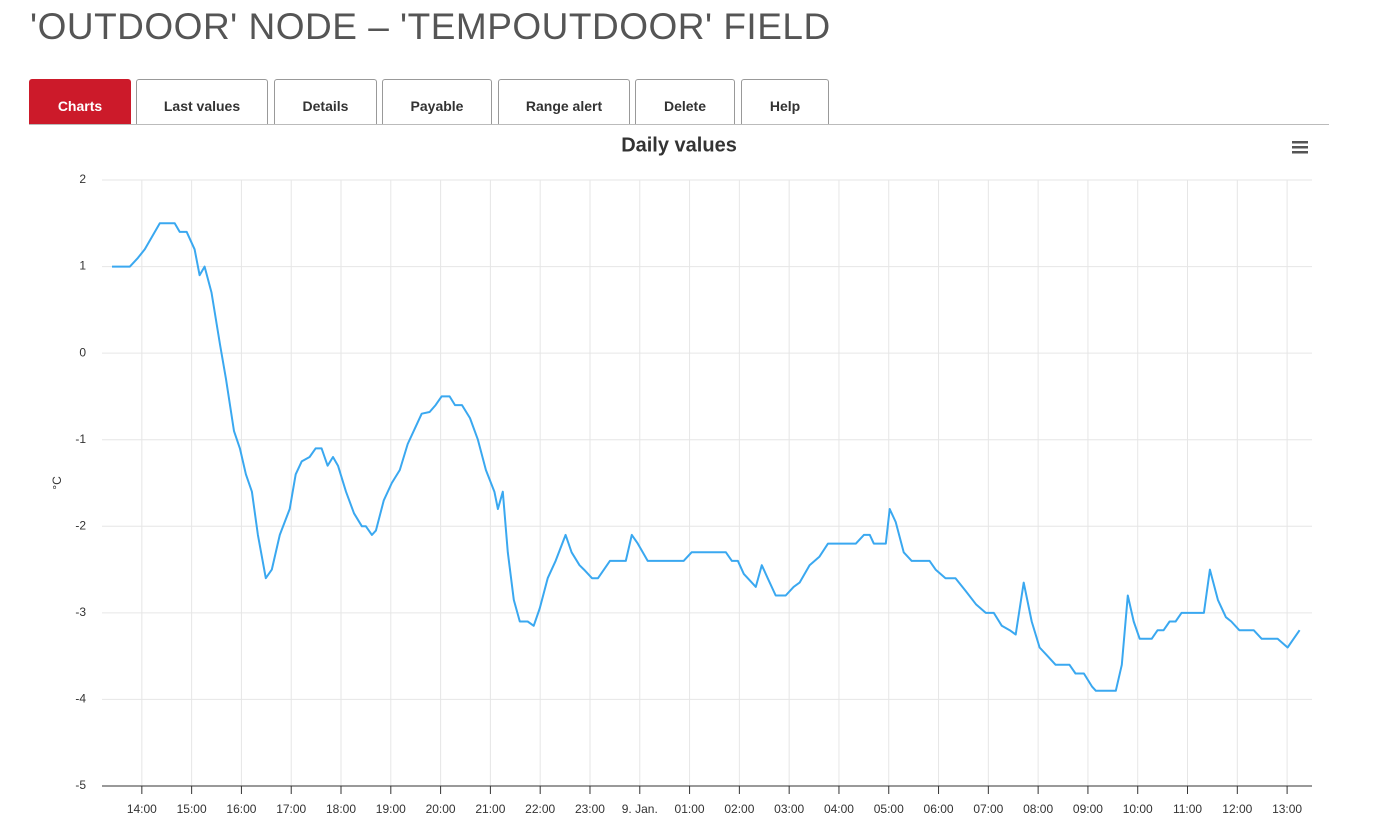 The width and height of the screenshot is (1378, 821). Describe the element at coordinates (192, 809) in the screenshot. I see `x-tick-label: 15:00` at that location.